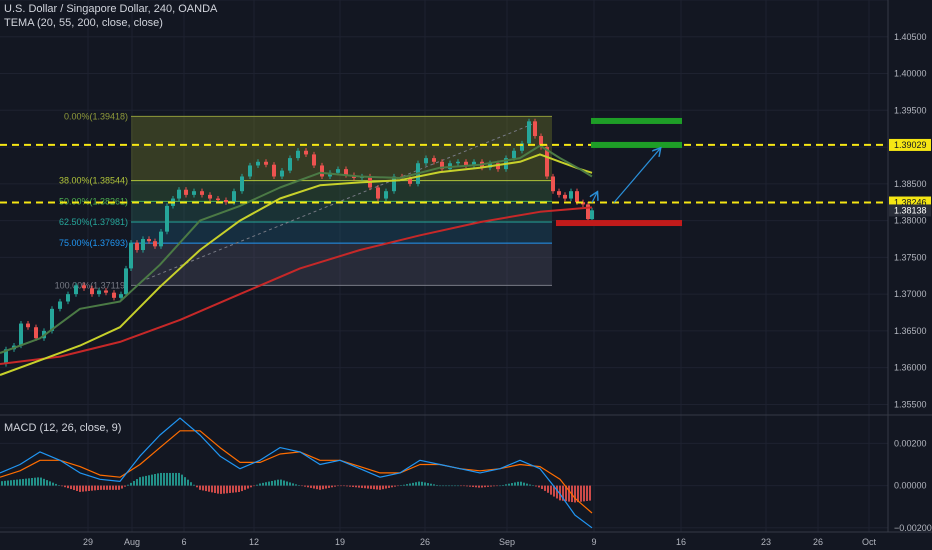 The image size is (932, 550). Describe the element at coordinates (910, 294) in the screenshot. I see `price-tick-label: 1.37000` at that location.